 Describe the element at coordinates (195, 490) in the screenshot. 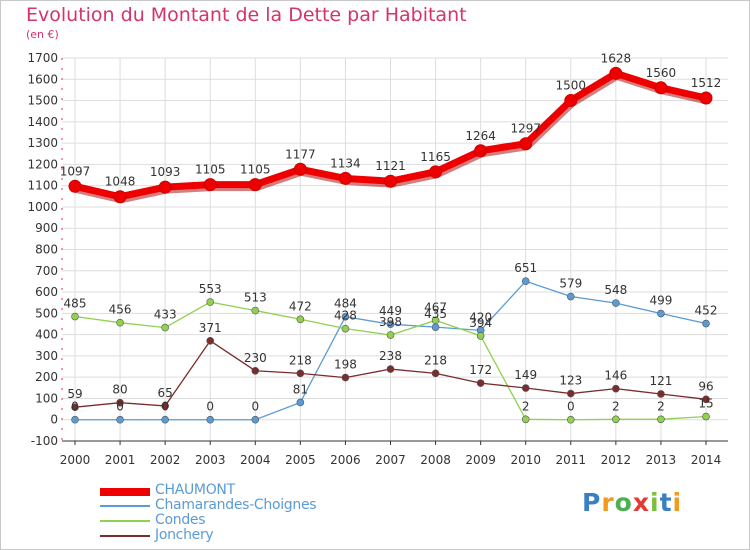

I see `legend-label: CHAUMONT` at that location.